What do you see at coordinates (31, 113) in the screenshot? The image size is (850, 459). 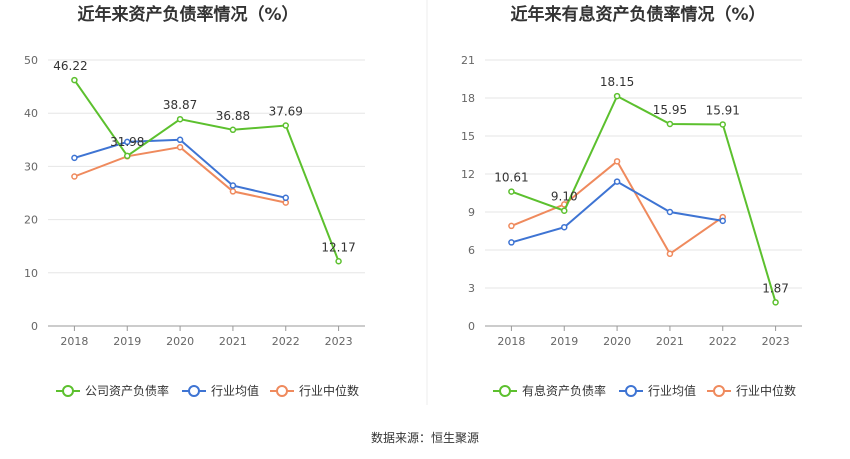 I see `y-tick-label: 40` at bounding box center [31, 113].